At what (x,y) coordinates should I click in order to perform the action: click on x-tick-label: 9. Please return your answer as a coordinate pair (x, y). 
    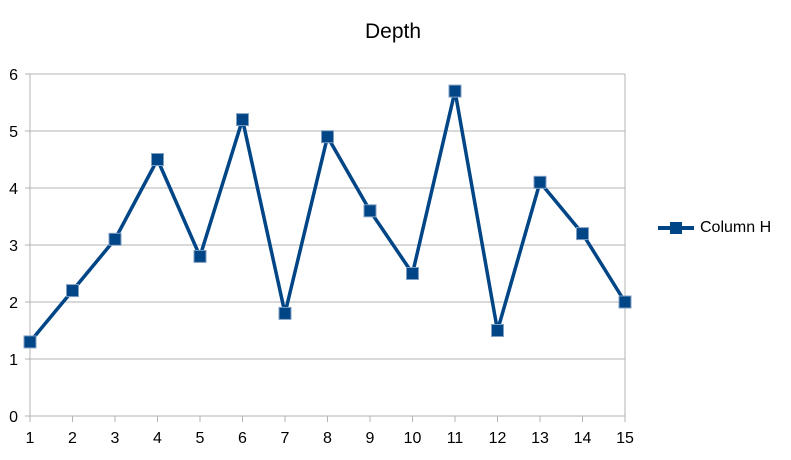
    Looking at the image, I should click on (370, 438).